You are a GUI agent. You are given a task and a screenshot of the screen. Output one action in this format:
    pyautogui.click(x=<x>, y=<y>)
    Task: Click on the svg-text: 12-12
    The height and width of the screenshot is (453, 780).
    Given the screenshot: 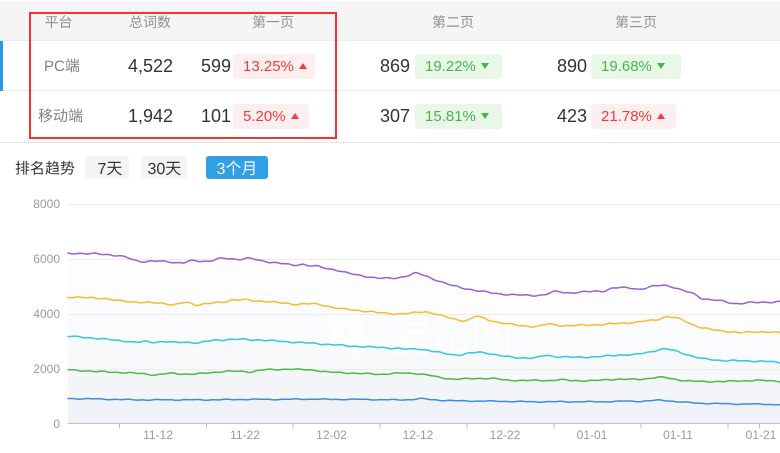 What is the action you would take?
    pyautogui.click(x=418, y=435)
    